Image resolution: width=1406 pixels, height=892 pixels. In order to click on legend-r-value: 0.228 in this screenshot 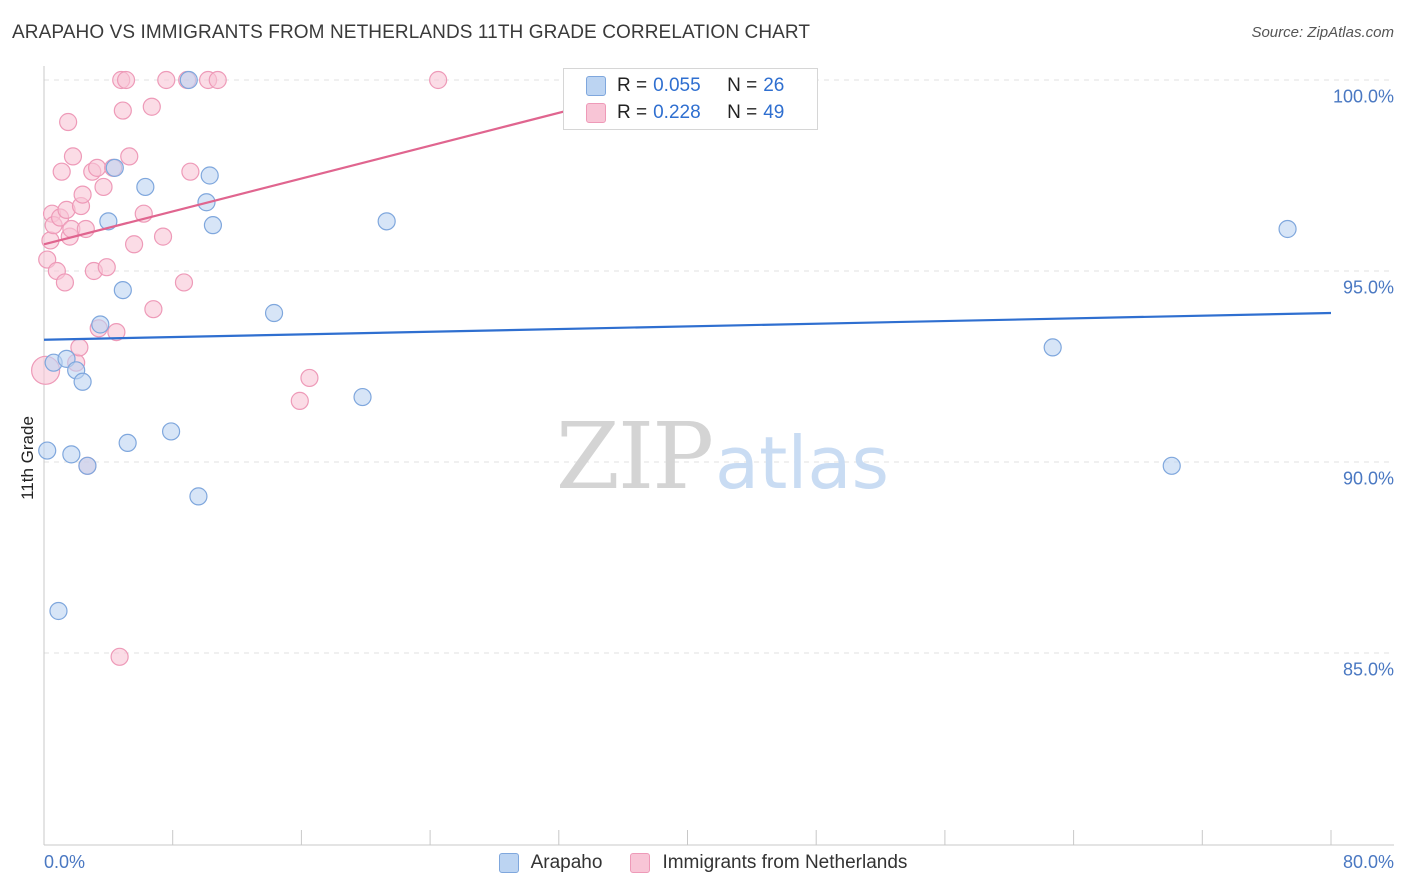, I will do `click(677, 112)`.